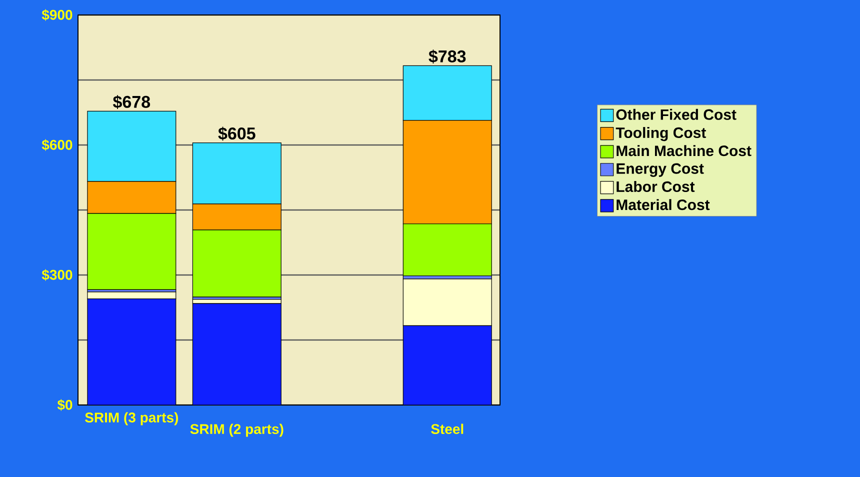  Describe the element at coordinates (131, 102) in the screenshot. I see `total-label: $678` at that location.